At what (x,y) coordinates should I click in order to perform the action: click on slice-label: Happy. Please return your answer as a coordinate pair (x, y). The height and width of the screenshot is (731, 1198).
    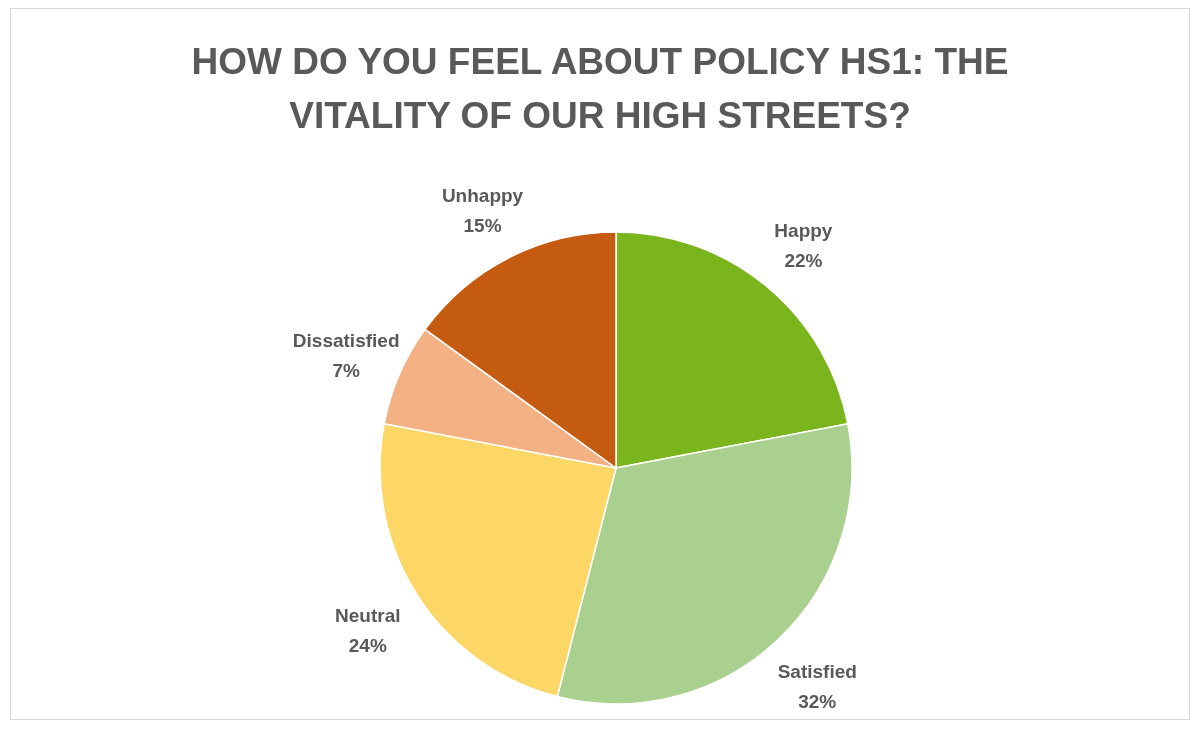
    Looking at the image, I should click on (803, 231).